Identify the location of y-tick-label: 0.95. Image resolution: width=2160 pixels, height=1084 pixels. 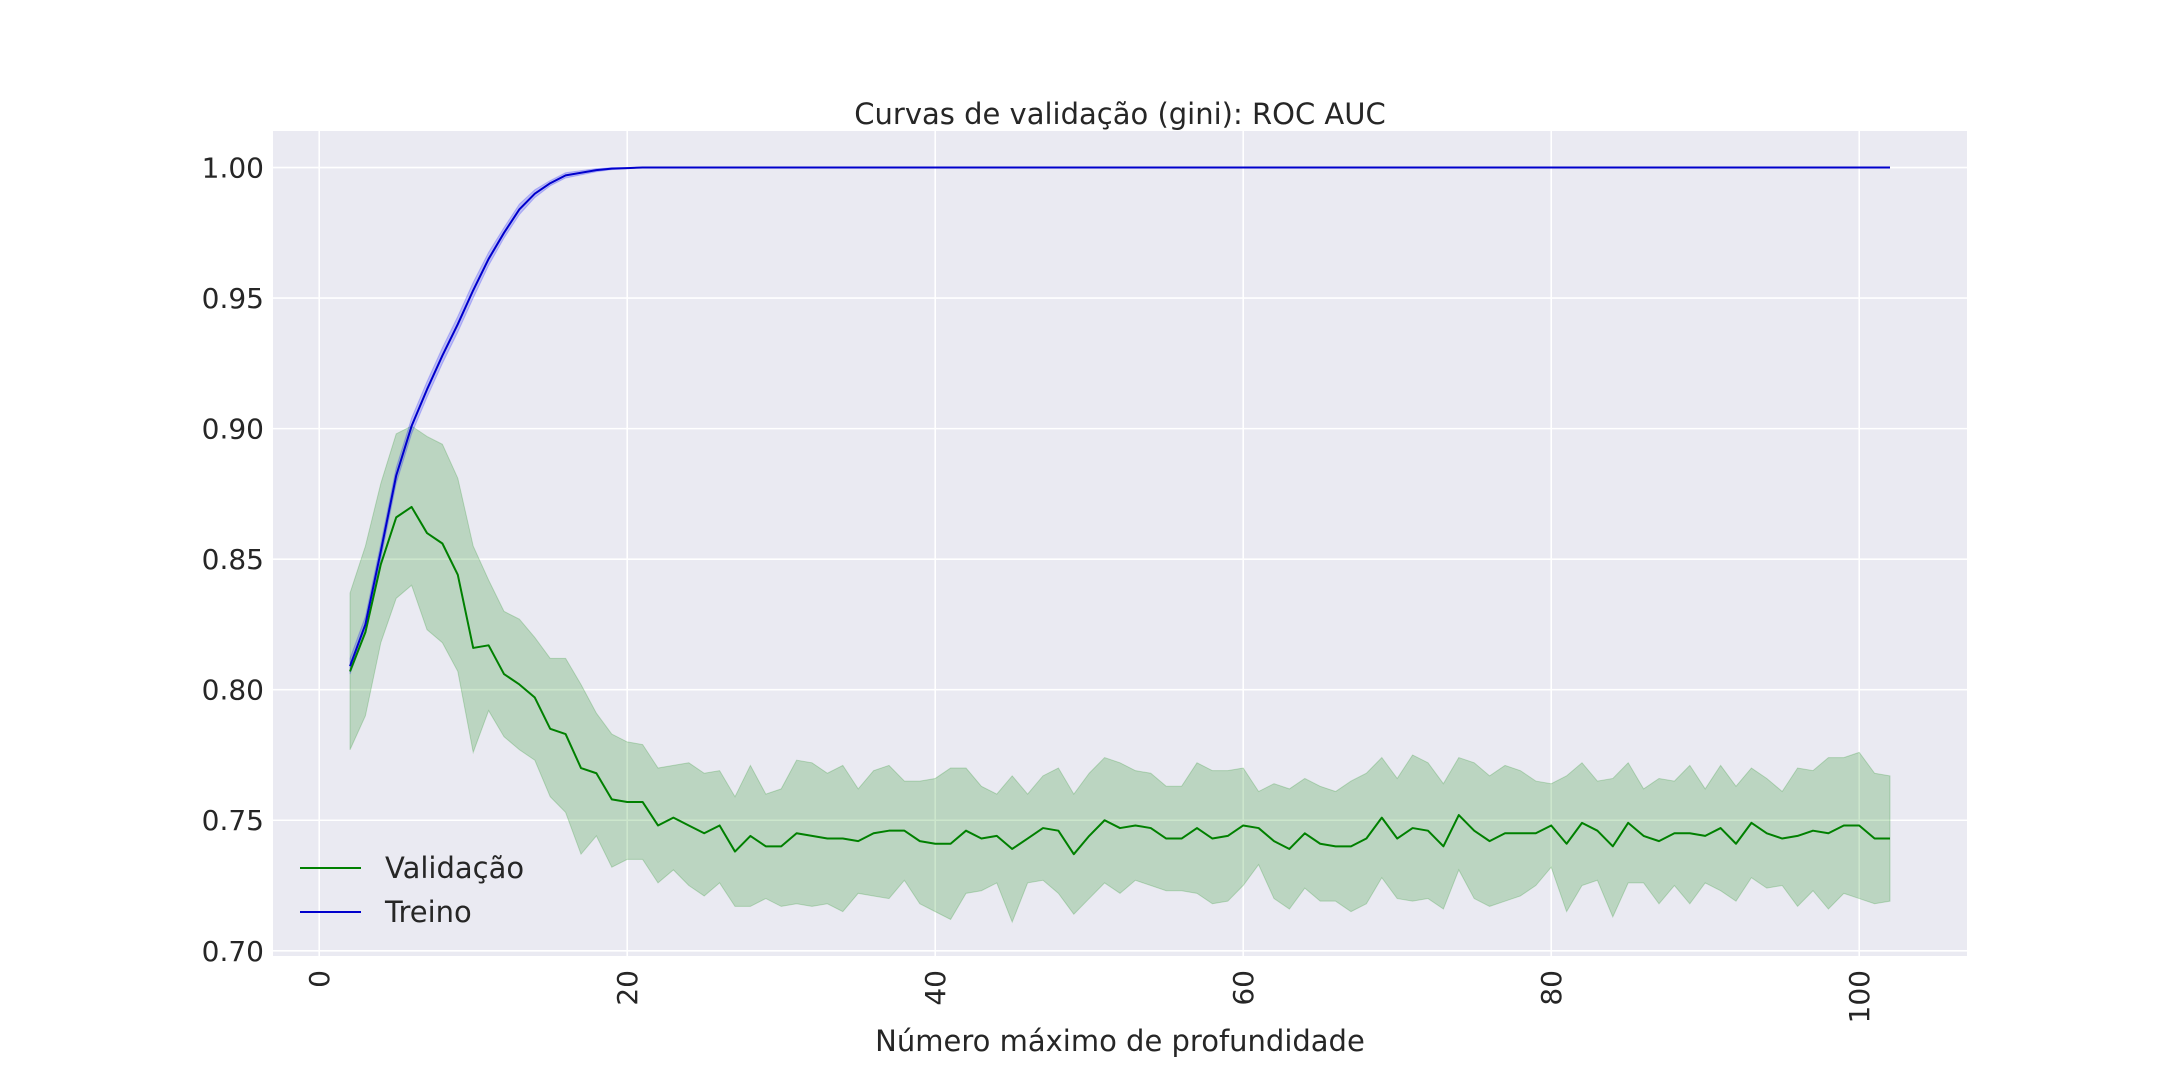
(233, 298).